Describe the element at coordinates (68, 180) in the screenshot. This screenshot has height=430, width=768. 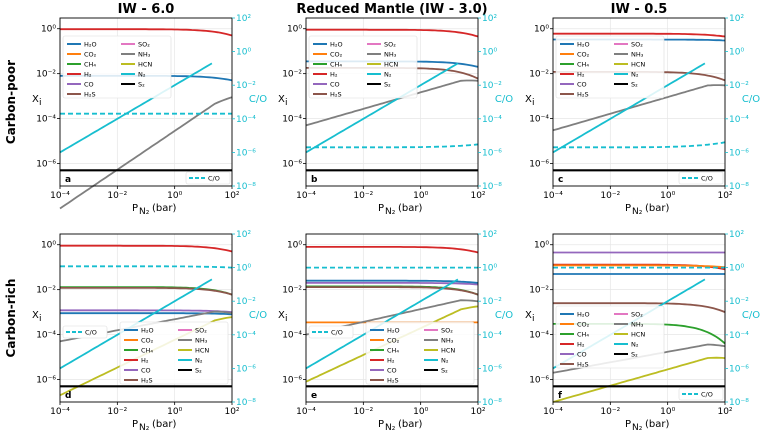
I see `panel-letter: a` at that location.